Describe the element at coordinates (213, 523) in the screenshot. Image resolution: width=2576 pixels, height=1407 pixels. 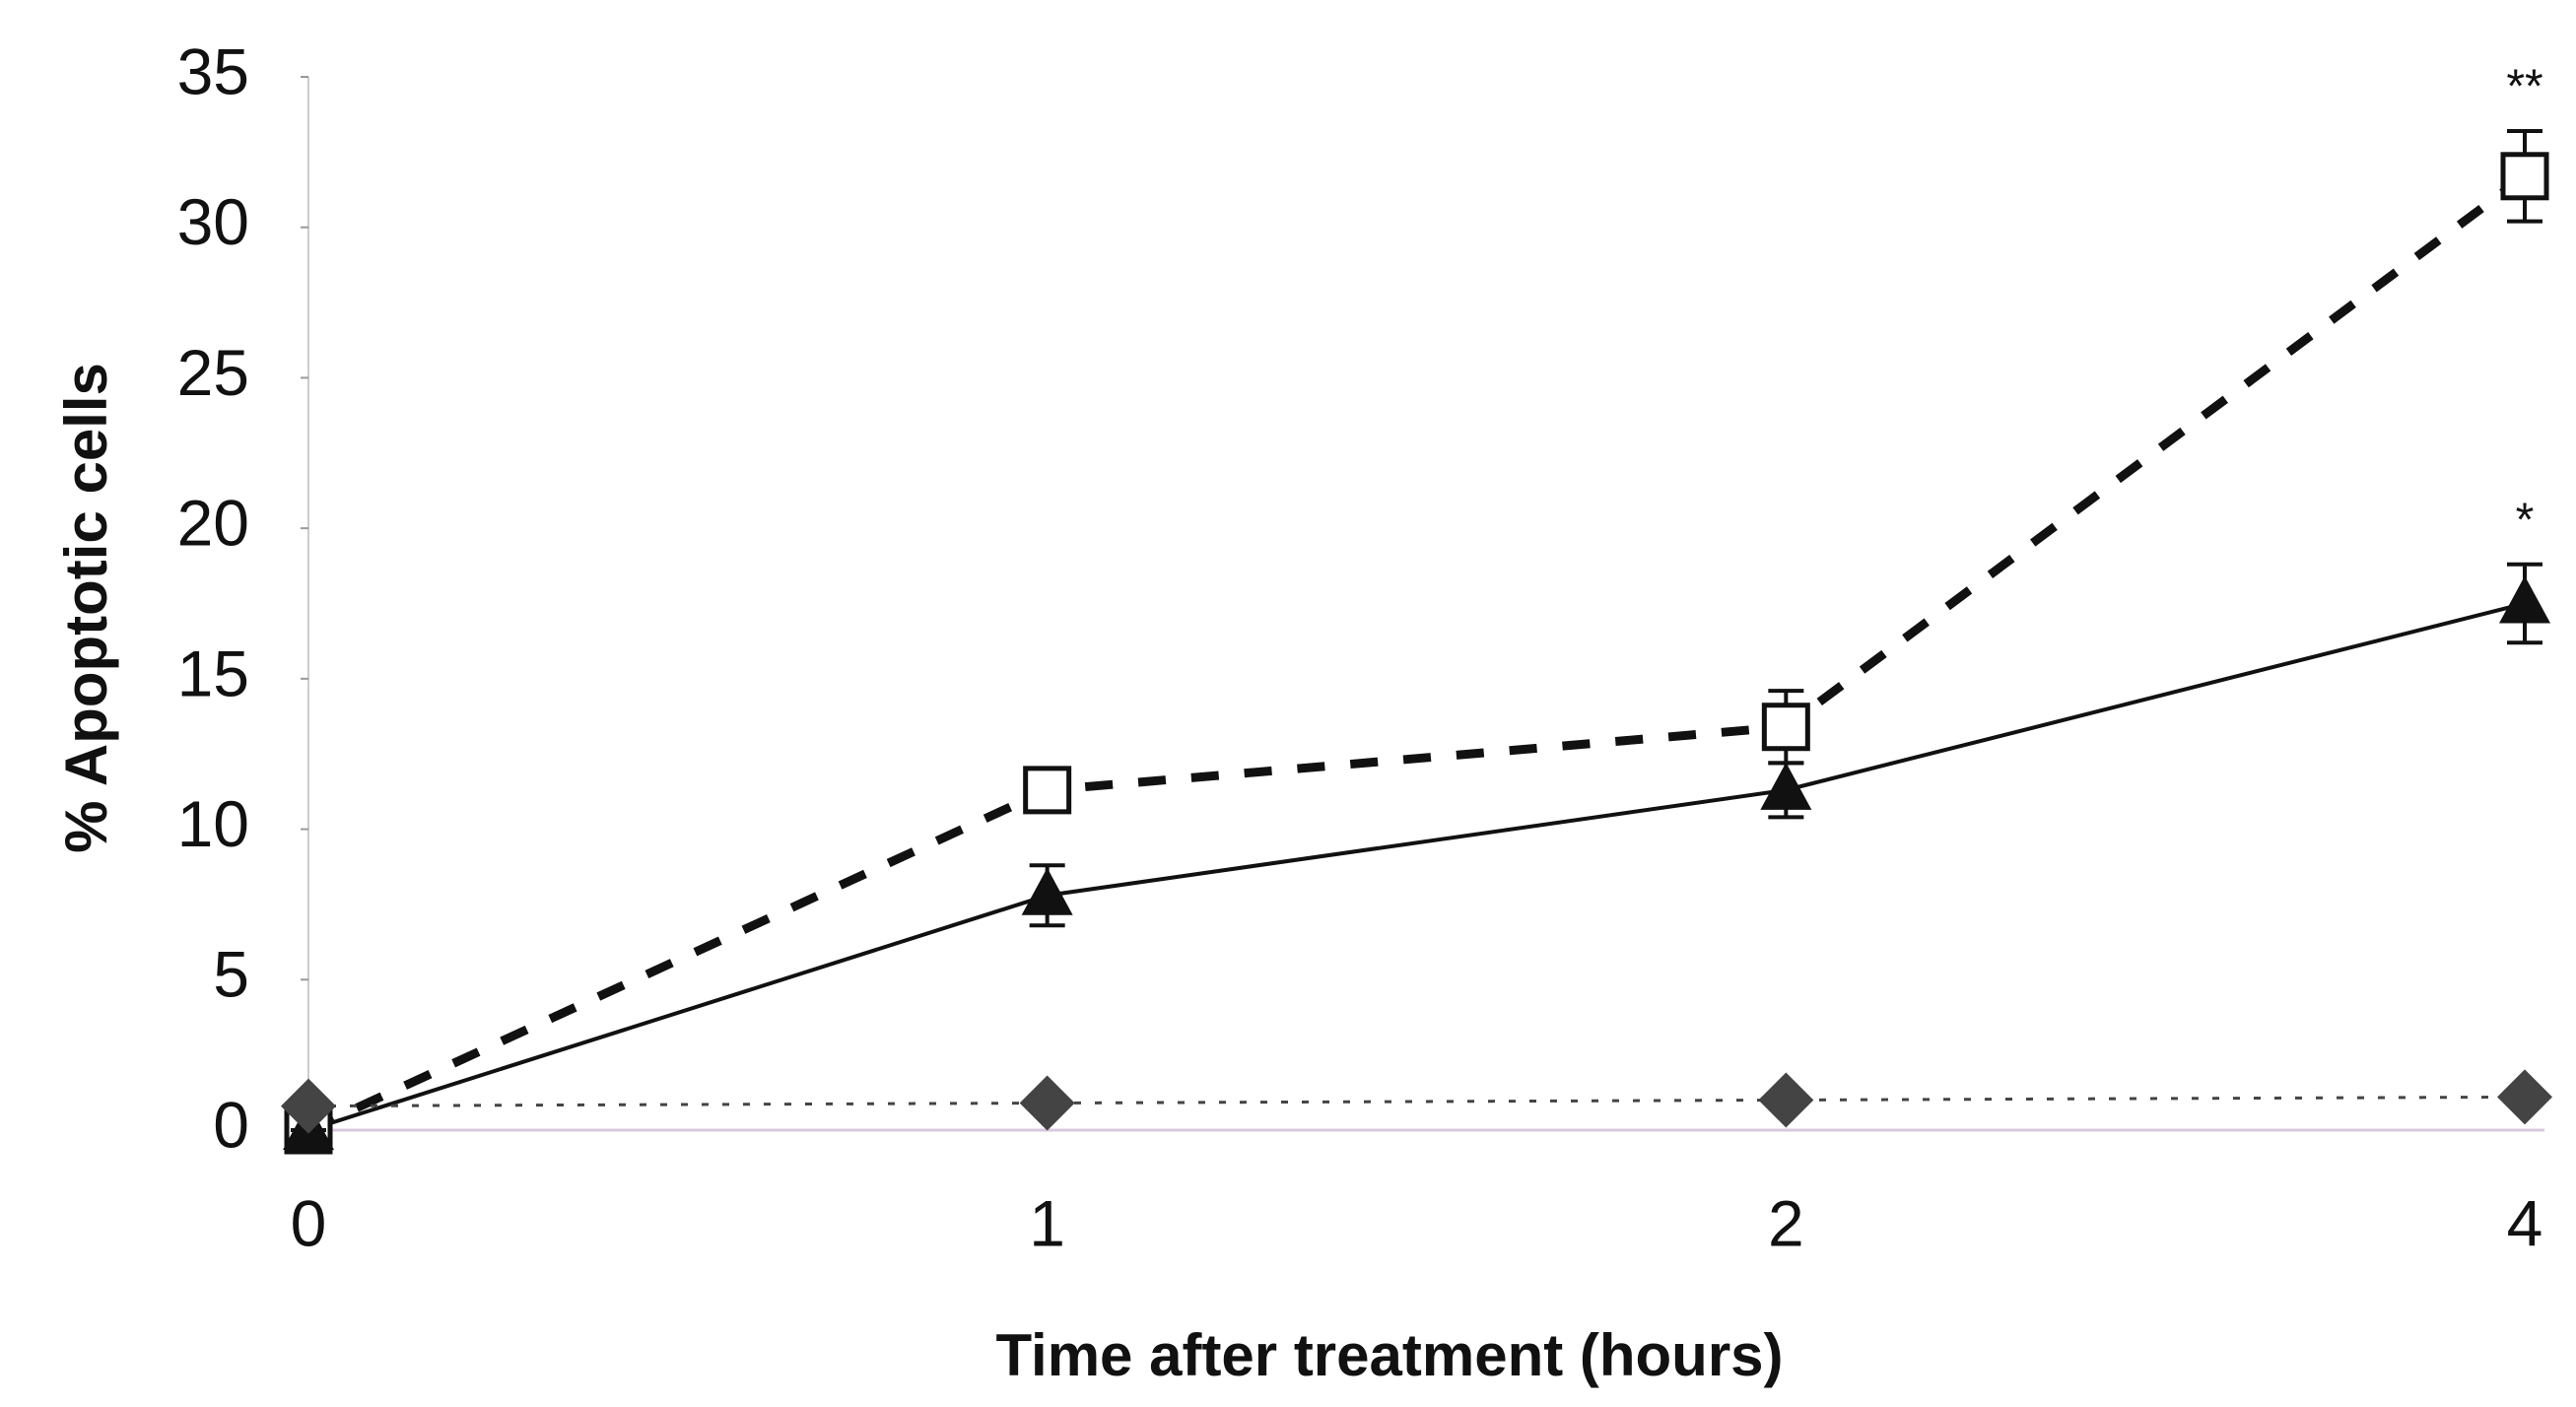
I see `y-tick-label: 20` at that location.